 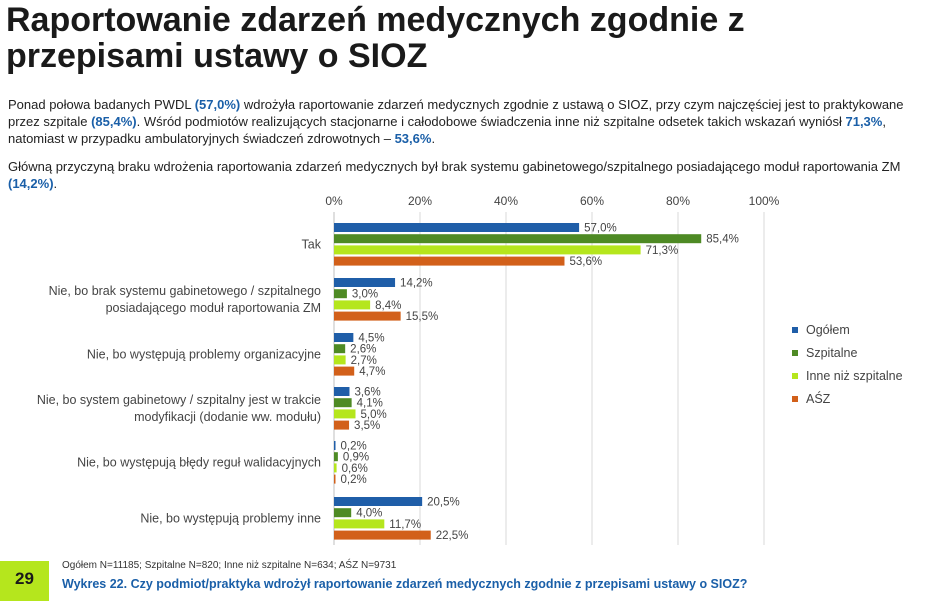 What do you see at coordinates (818, 398) in the screenshot?
I see `legend-label: AŚZ` at bounding box center [818, 398].